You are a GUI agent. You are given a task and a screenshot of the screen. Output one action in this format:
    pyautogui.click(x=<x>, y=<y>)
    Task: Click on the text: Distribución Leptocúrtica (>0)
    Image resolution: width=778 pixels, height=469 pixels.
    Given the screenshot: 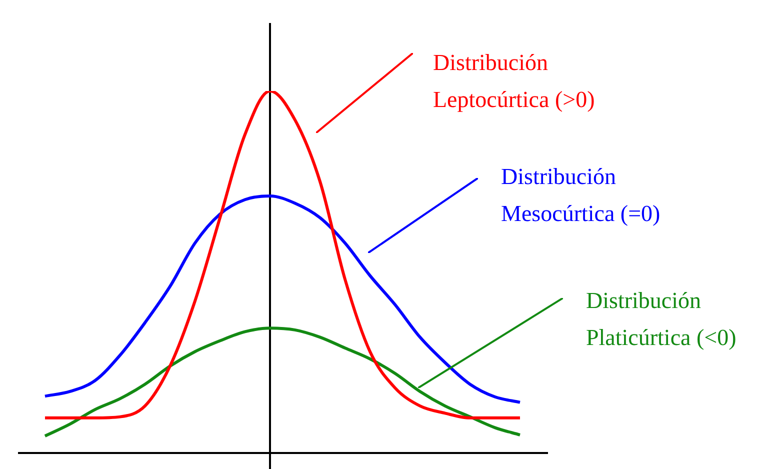 What is the action you would take?
    pyautogui.click(x=514, y=81)
    